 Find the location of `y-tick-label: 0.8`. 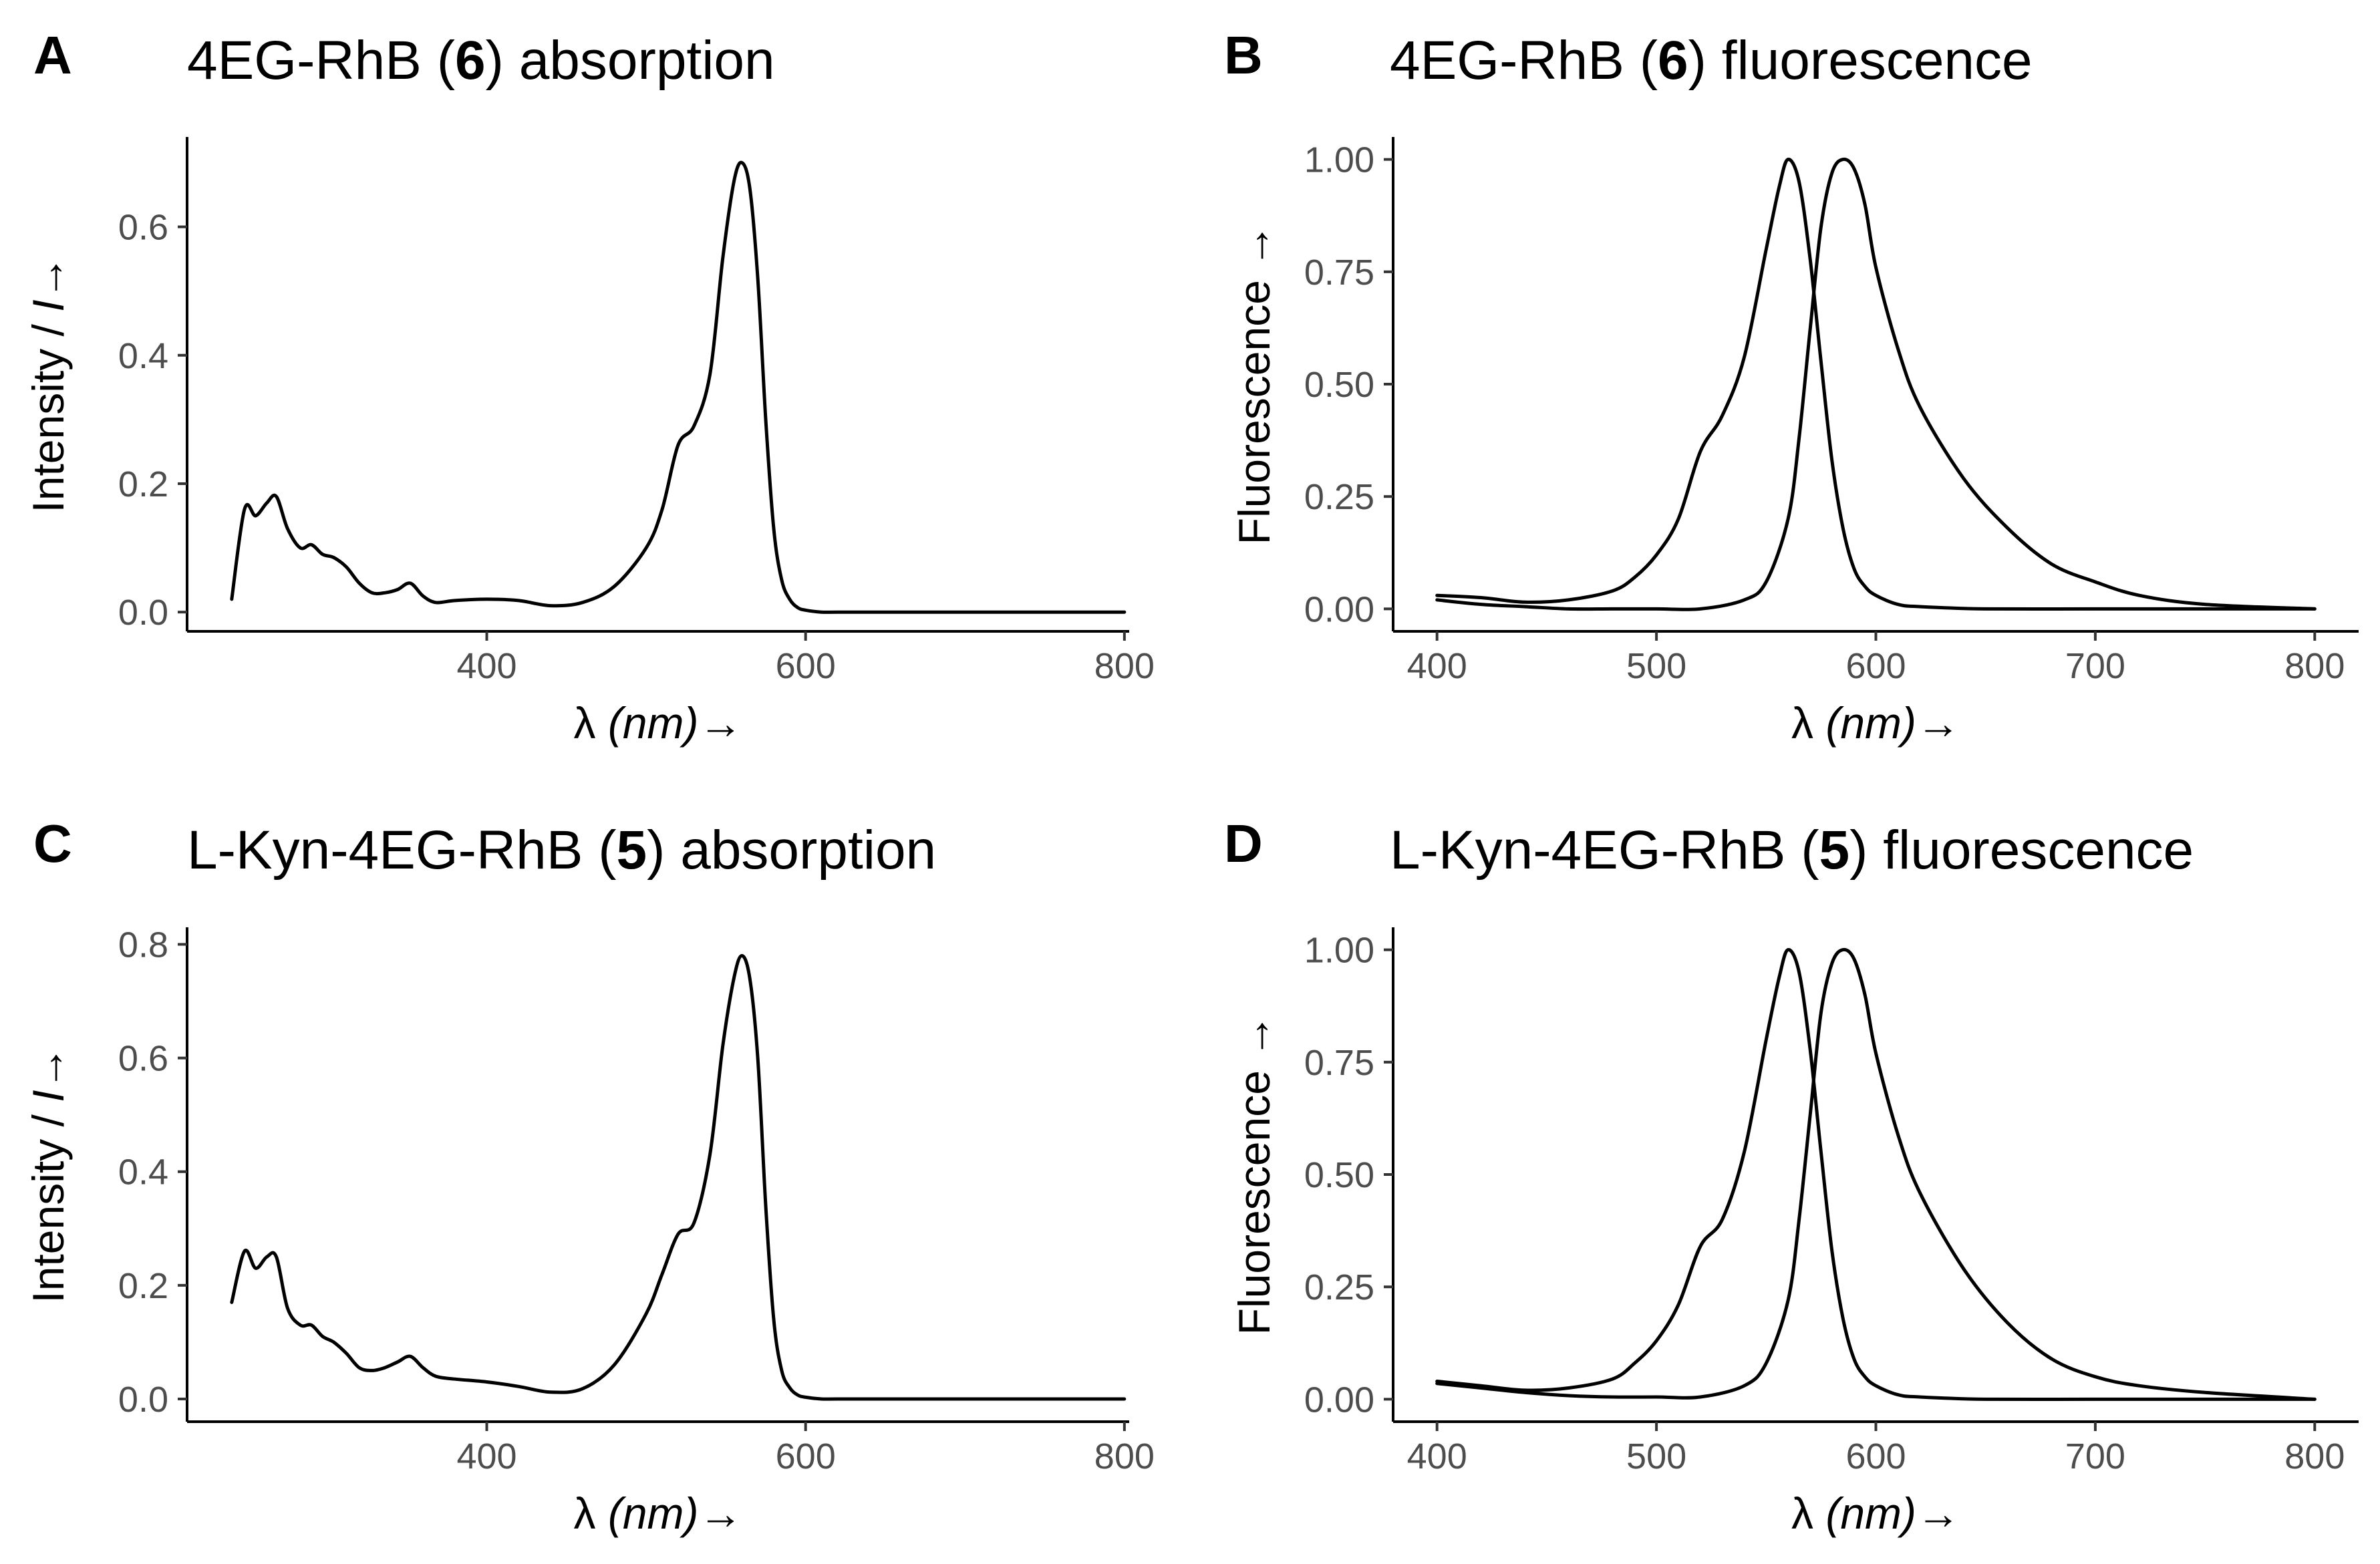

y-tick-label: 0.8 is located at coordinates (143, 945).